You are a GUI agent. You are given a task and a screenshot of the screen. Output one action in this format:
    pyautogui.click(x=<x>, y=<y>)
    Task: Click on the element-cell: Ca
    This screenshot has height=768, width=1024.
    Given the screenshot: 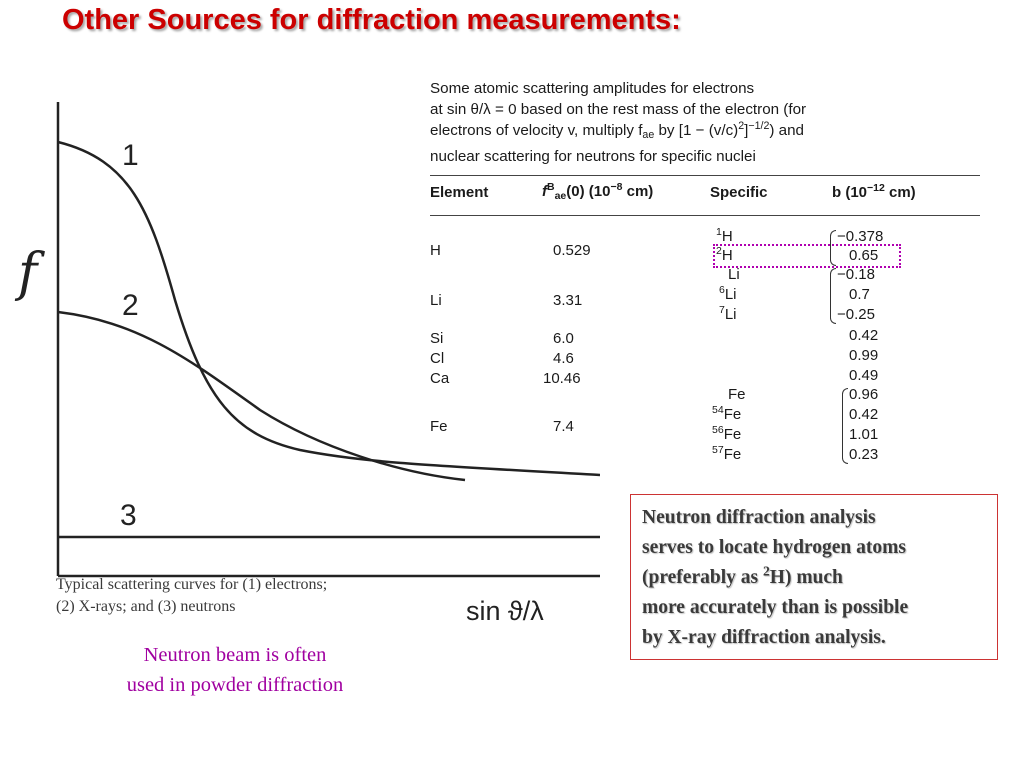 What is the action you would take?
    pyautogui.click(x=440, y=378)
    